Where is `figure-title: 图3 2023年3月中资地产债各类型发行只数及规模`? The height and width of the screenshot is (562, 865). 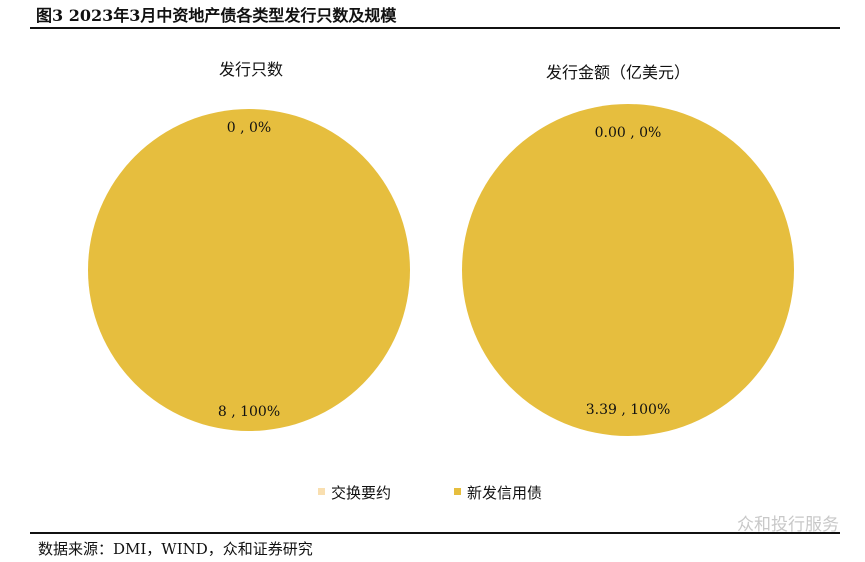 figure-title: 图3 2023年3月中资地产债各类型发行只数及规模 is located at coordinates (216, 15).